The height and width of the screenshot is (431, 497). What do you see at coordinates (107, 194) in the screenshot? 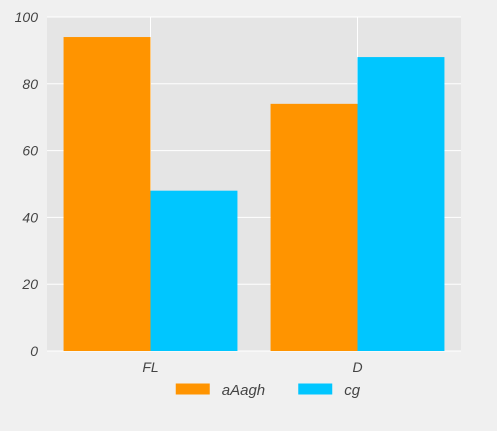
I see `bar-aaagh-fl` at bounding box center [107, 194].